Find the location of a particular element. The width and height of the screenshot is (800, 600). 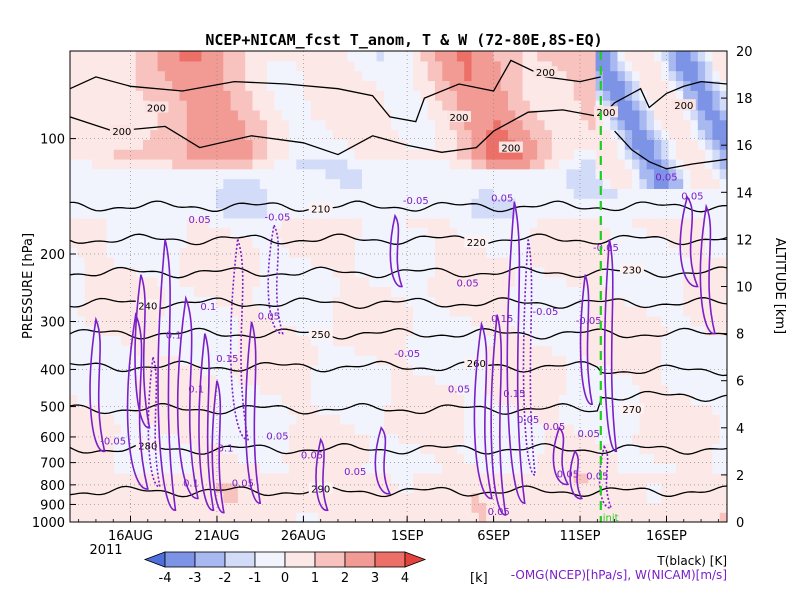

y2-tick-label: 14 is located at coordinates (744, 193).